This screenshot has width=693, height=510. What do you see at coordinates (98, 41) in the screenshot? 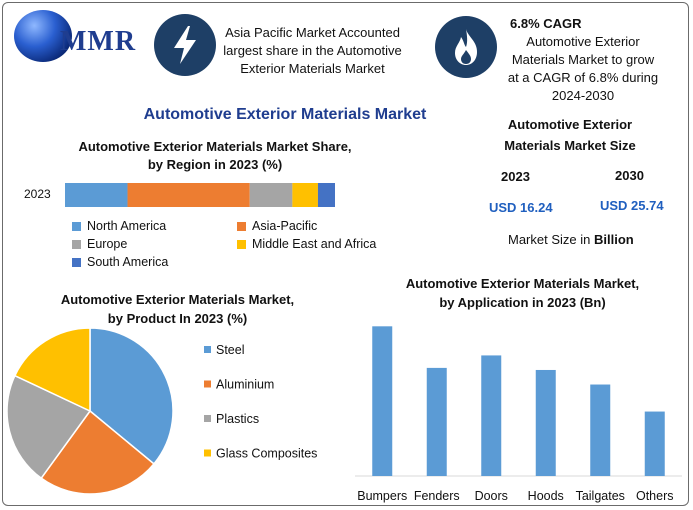
I see `logo-text: MMR` at bounding box center [98, 41].